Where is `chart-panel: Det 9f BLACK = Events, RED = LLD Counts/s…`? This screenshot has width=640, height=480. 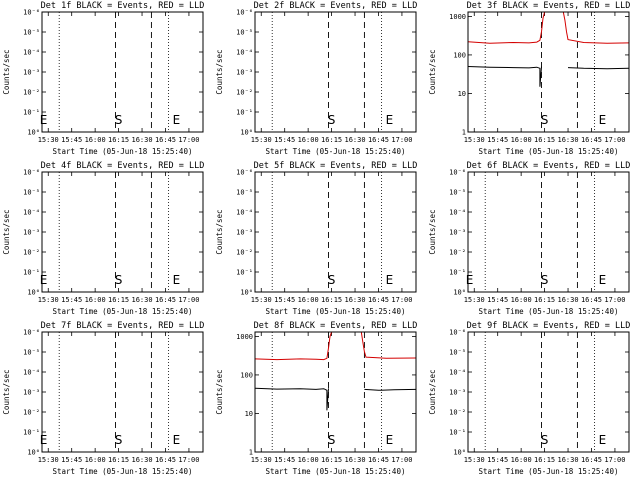
chart-panel: Det 9f BLACK = Events, RED = LLD Counts/s… is located at coordinates (529, 398).